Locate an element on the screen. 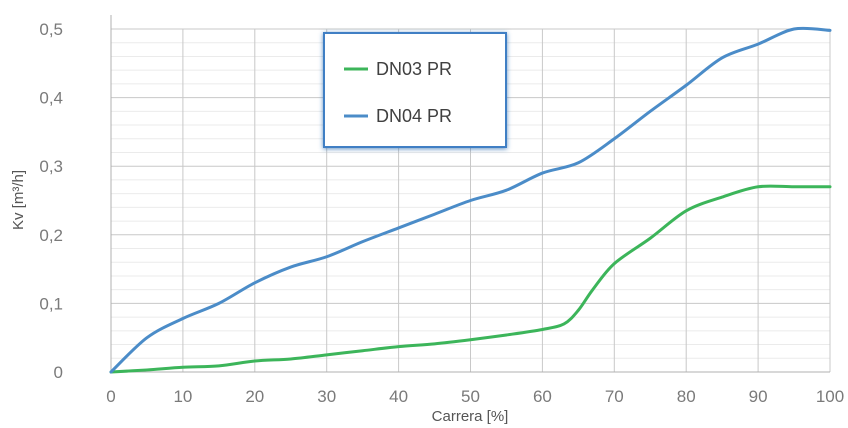 The width and height of the screenshot is (848, 428). x-tick-label: 70 is located at coordinates (614, 396).